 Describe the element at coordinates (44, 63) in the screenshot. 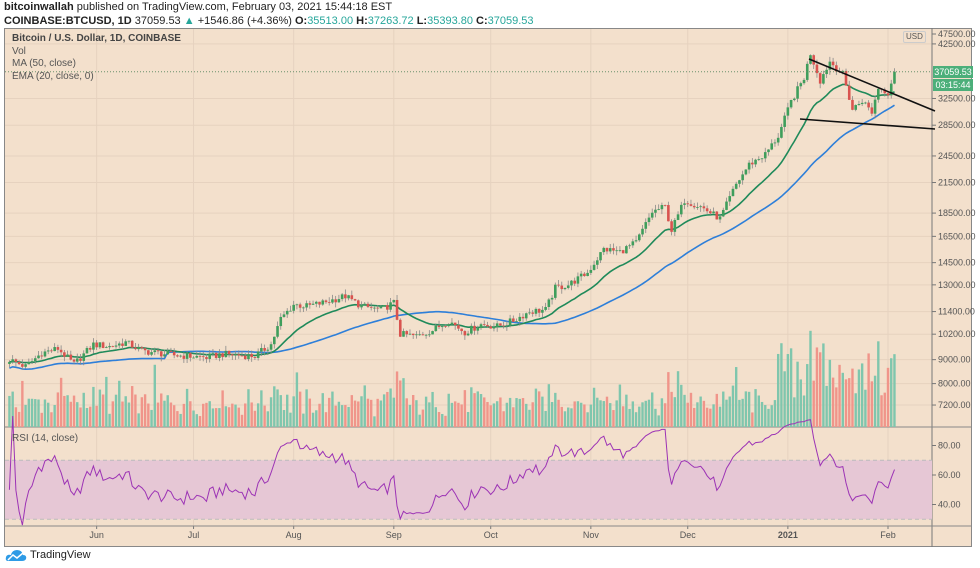

I see `legend-ma: MA (50, close)` at that location.